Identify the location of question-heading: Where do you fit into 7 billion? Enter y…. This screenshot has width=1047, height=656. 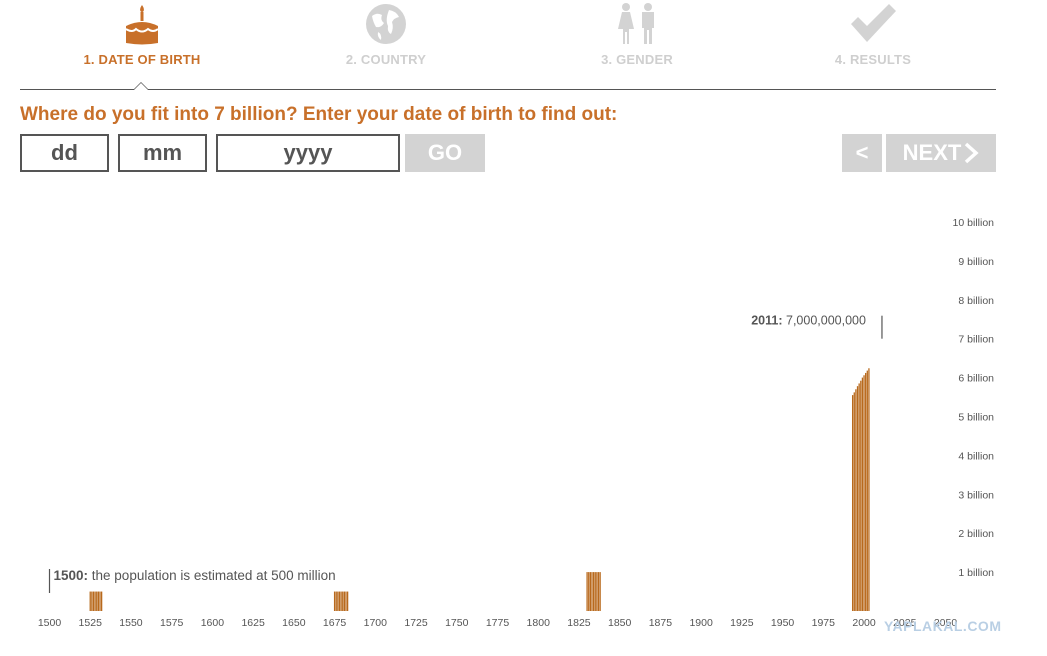
(319, 114).